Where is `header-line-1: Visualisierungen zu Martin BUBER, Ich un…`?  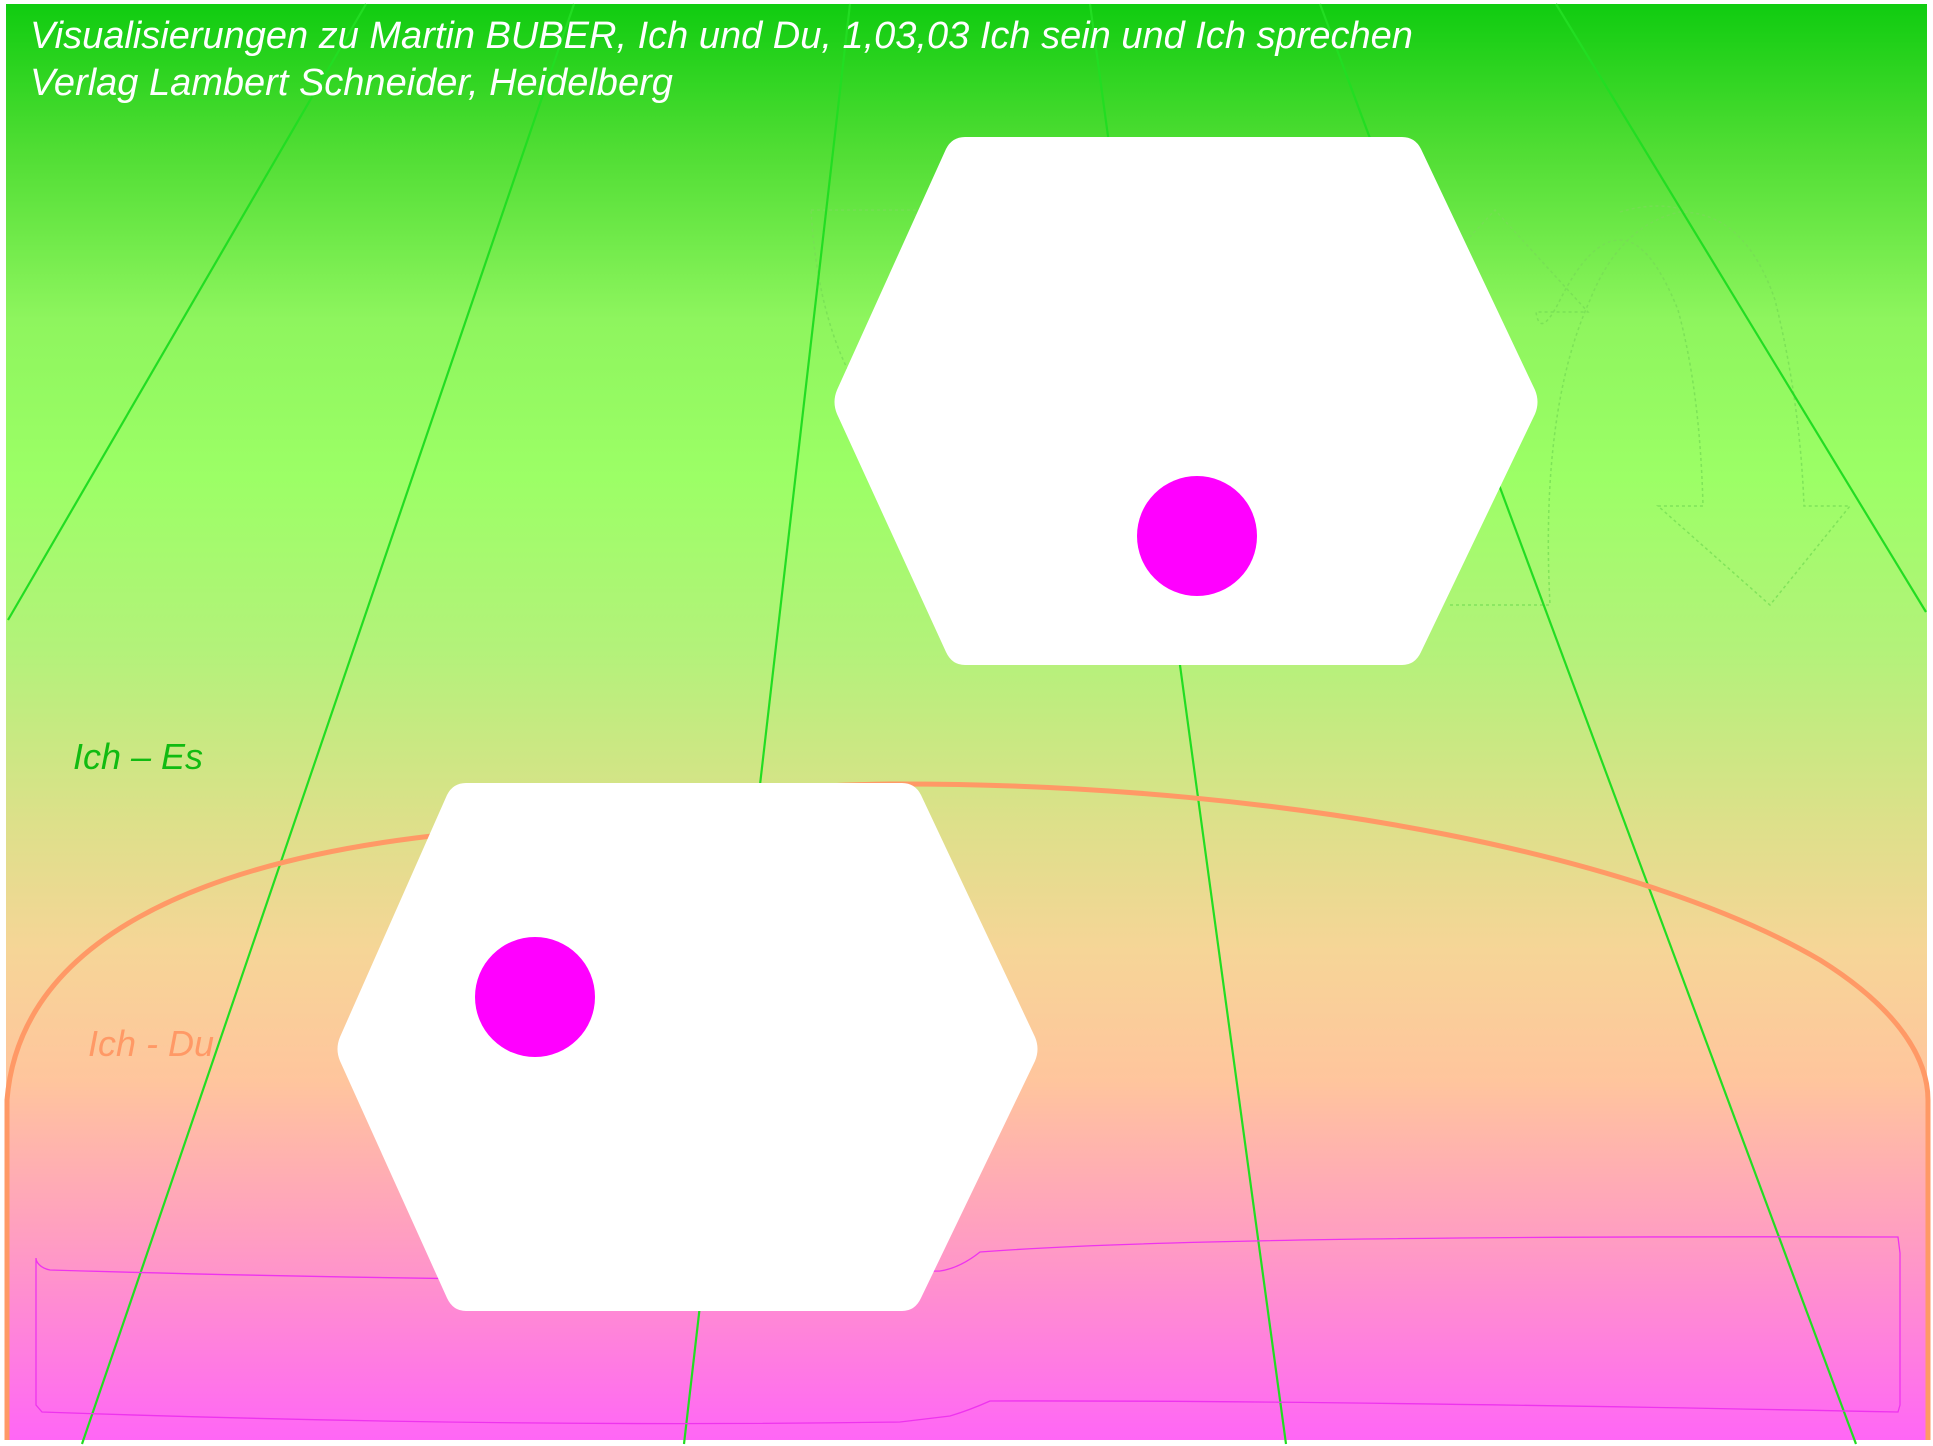
header-line-1: Visualisierungen zu Martin BUBER, Ich un… is located at coordinates (721, 36).